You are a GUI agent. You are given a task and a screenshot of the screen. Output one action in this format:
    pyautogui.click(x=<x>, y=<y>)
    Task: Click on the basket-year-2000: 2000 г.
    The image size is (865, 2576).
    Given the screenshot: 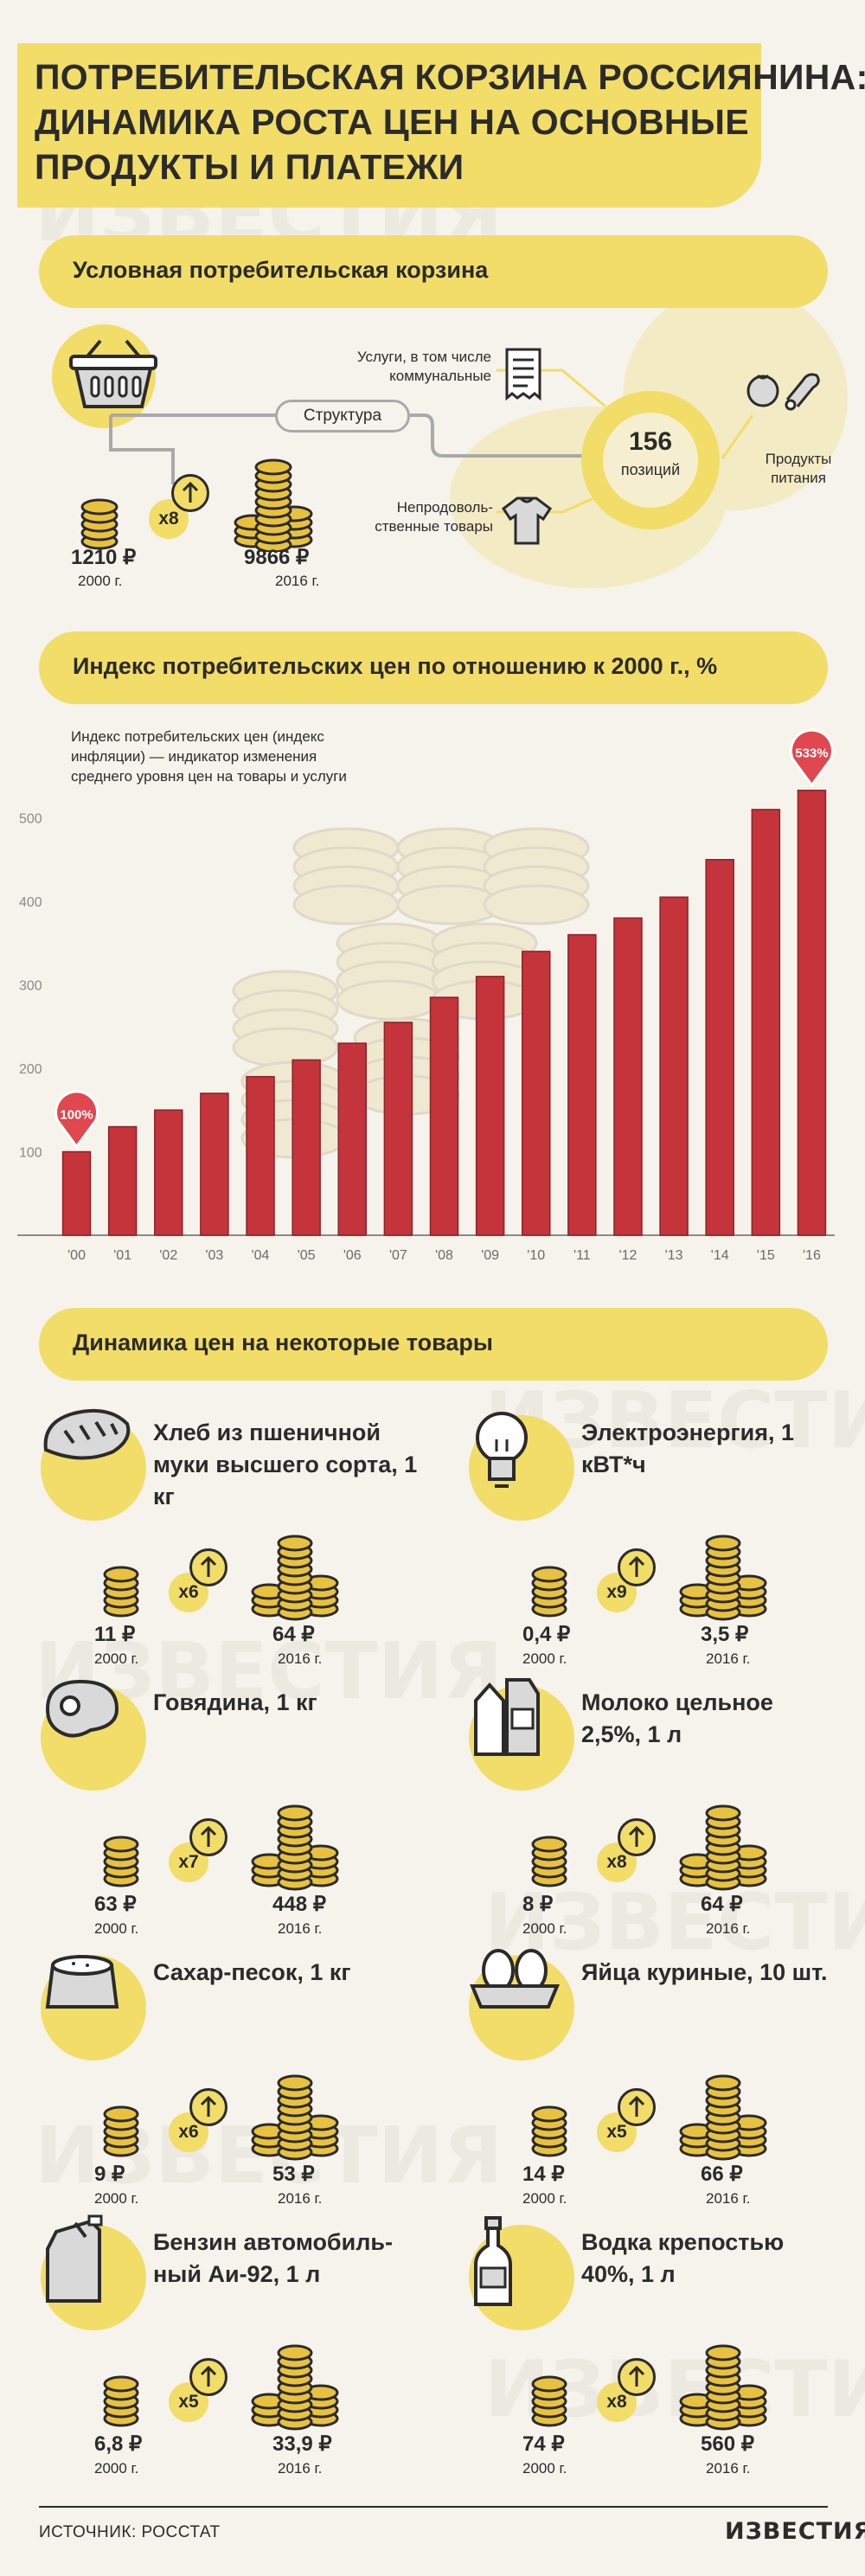 What is the action you would take?
    pyautogui.click(x=100, y=581)
    